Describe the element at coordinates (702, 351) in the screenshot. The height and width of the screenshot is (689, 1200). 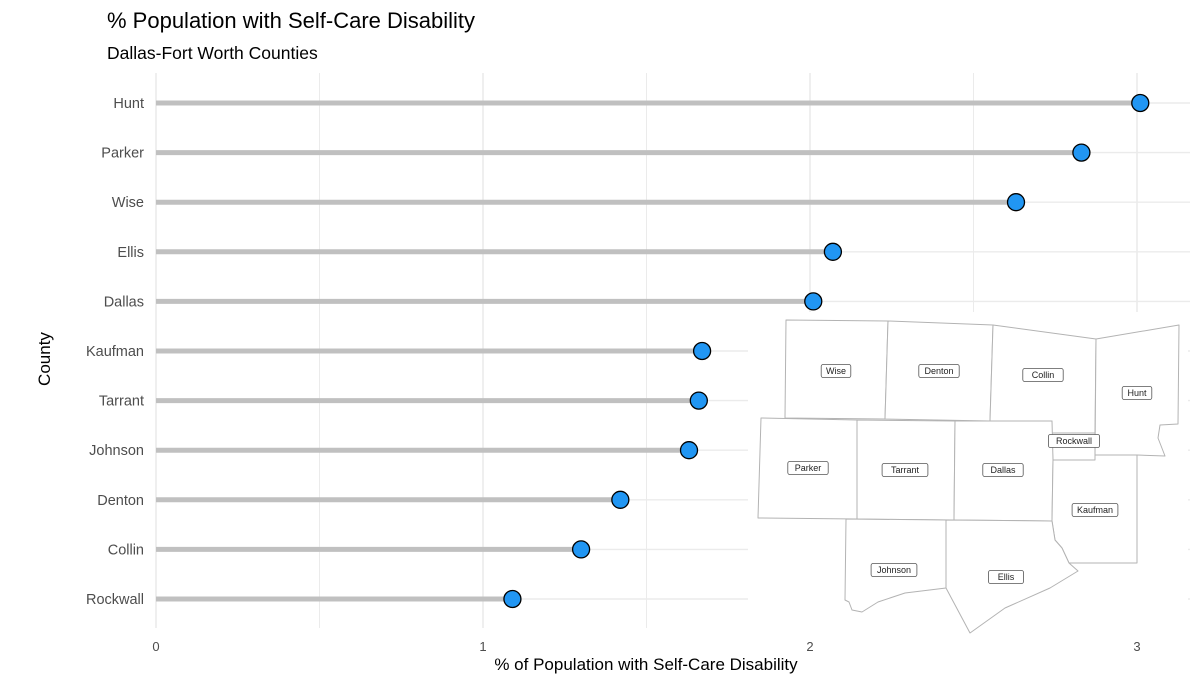
I see `point-kaufman` at that location.